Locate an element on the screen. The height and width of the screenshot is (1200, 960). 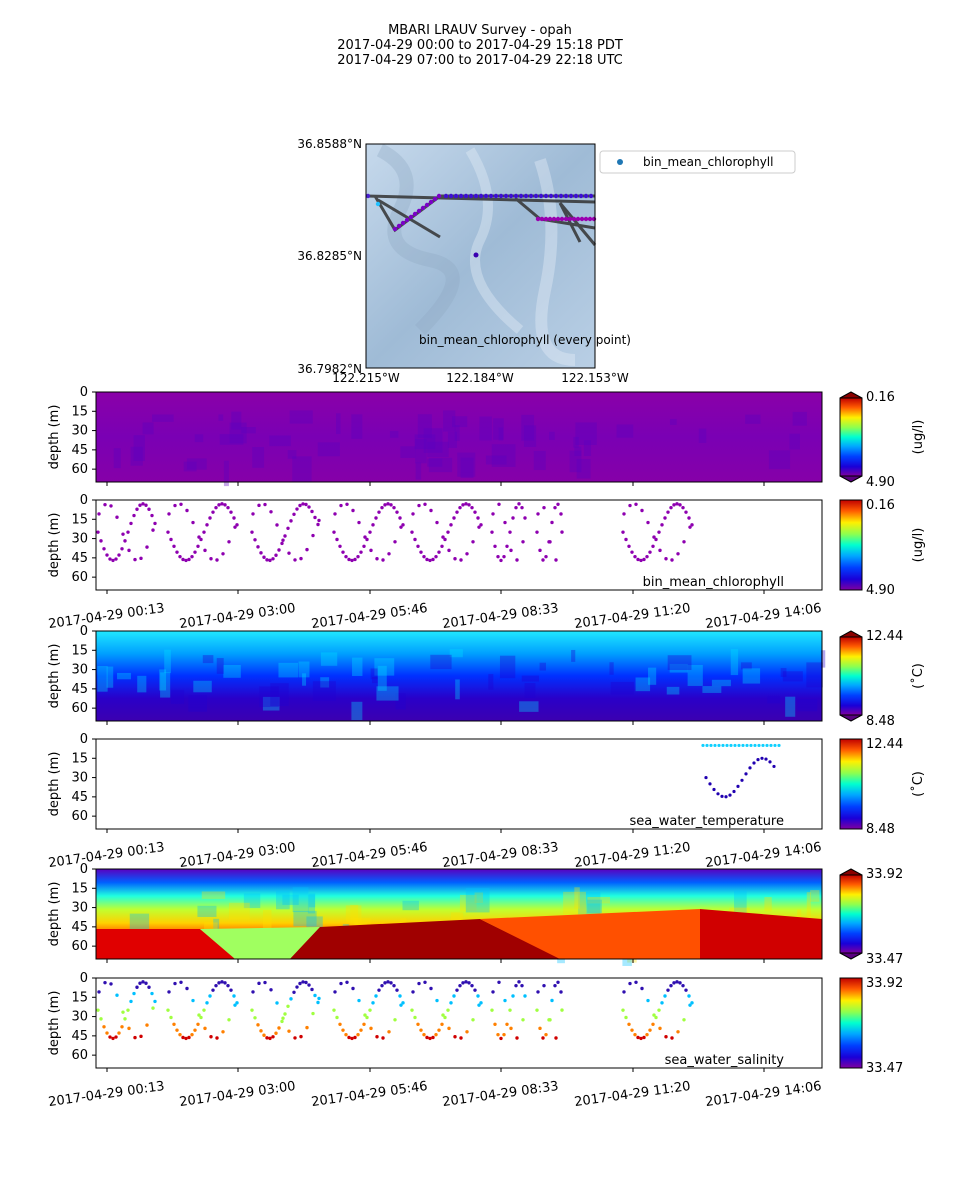
colorbar-max-label: 0.16 is located at coordinates (880, 505).